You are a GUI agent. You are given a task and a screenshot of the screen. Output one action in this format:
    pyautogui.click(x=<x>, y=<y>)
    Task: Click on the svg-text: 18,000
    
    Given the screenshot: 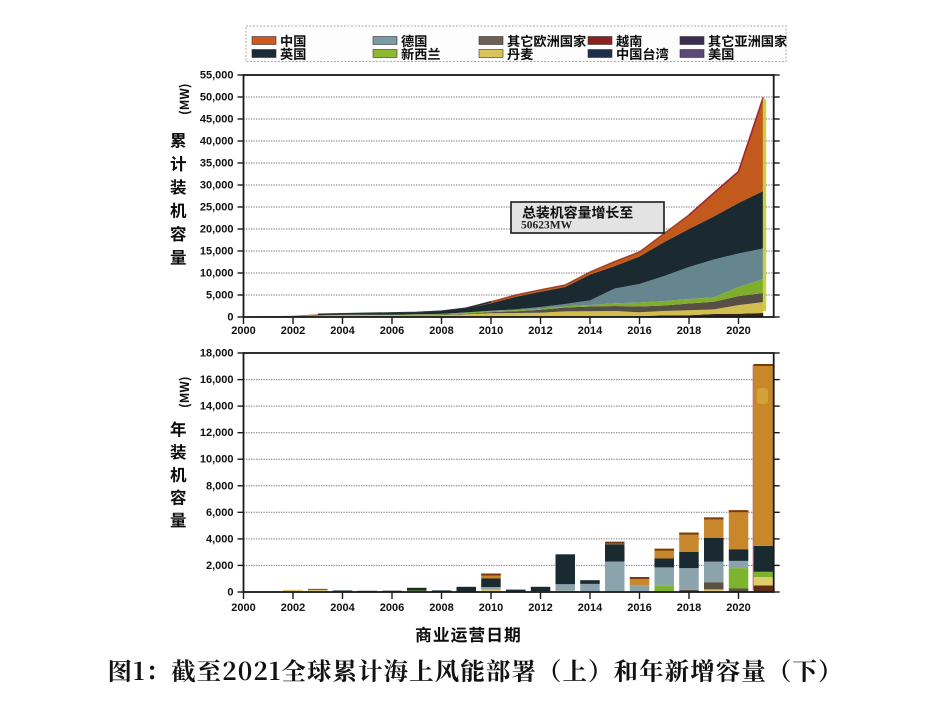 What is the action you would take?
    pyautogui.click(x=217, y=354)
    